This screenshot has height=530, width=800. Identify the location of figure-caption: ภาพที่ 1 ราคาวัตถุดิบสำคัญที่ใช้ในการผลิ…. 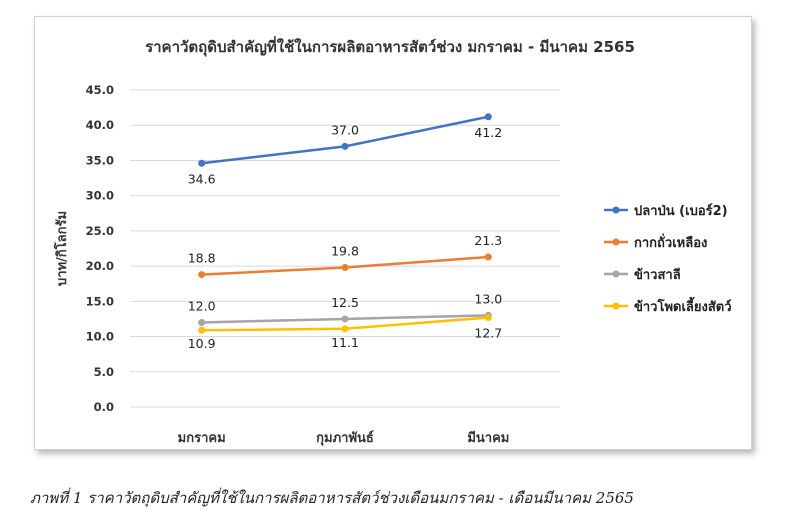
(332, 498).